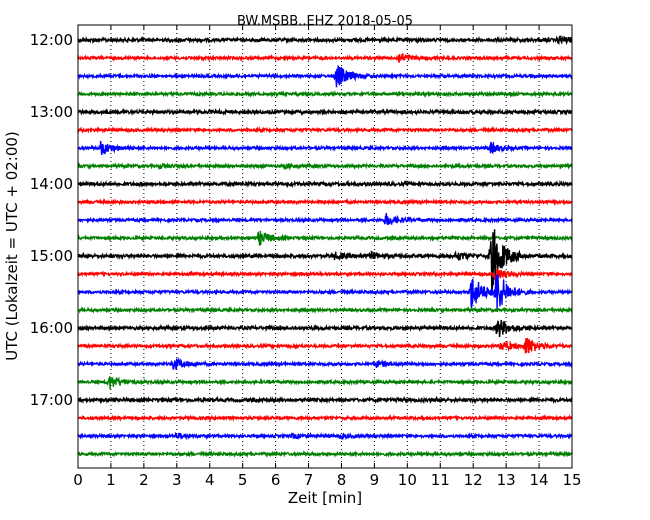  Describe the element at coordinates (243, 480) in the screenshot. I see `x-tick-label: 5` at that location.